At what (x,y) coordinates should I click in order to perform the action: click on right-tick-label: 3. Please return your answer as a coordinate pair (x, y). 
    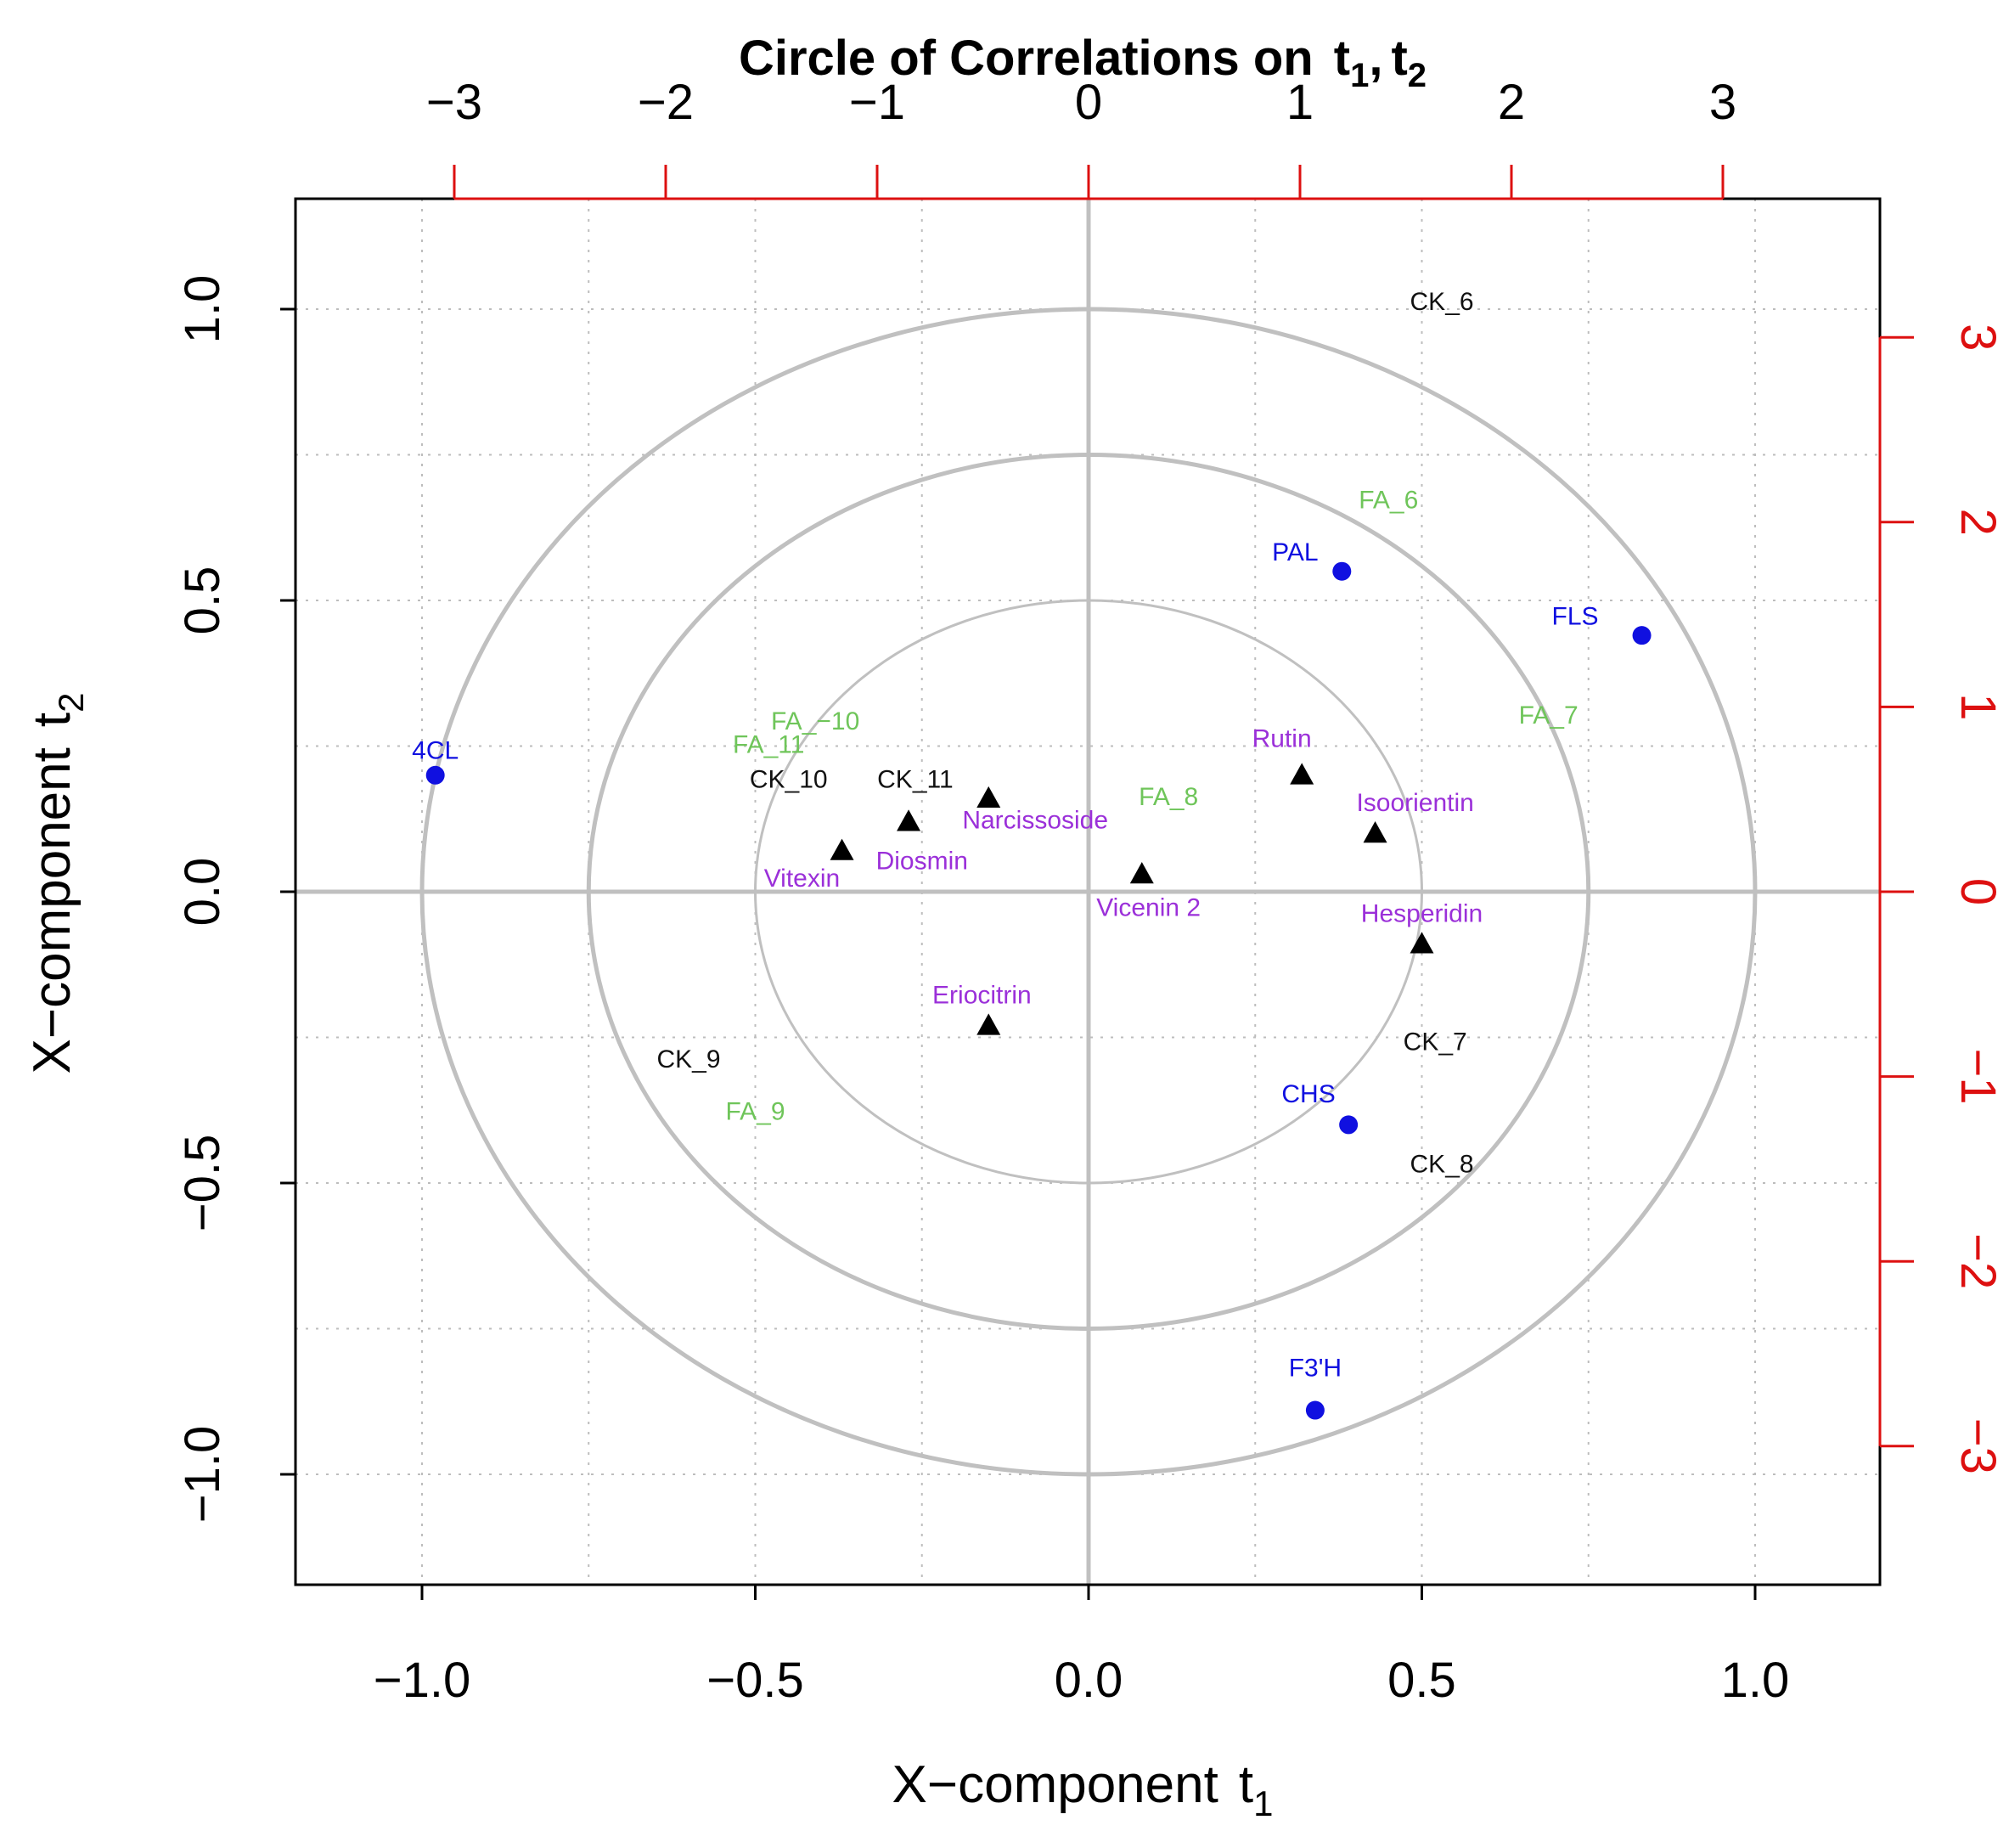
    Looking at the image, I should click on (1978, 338).